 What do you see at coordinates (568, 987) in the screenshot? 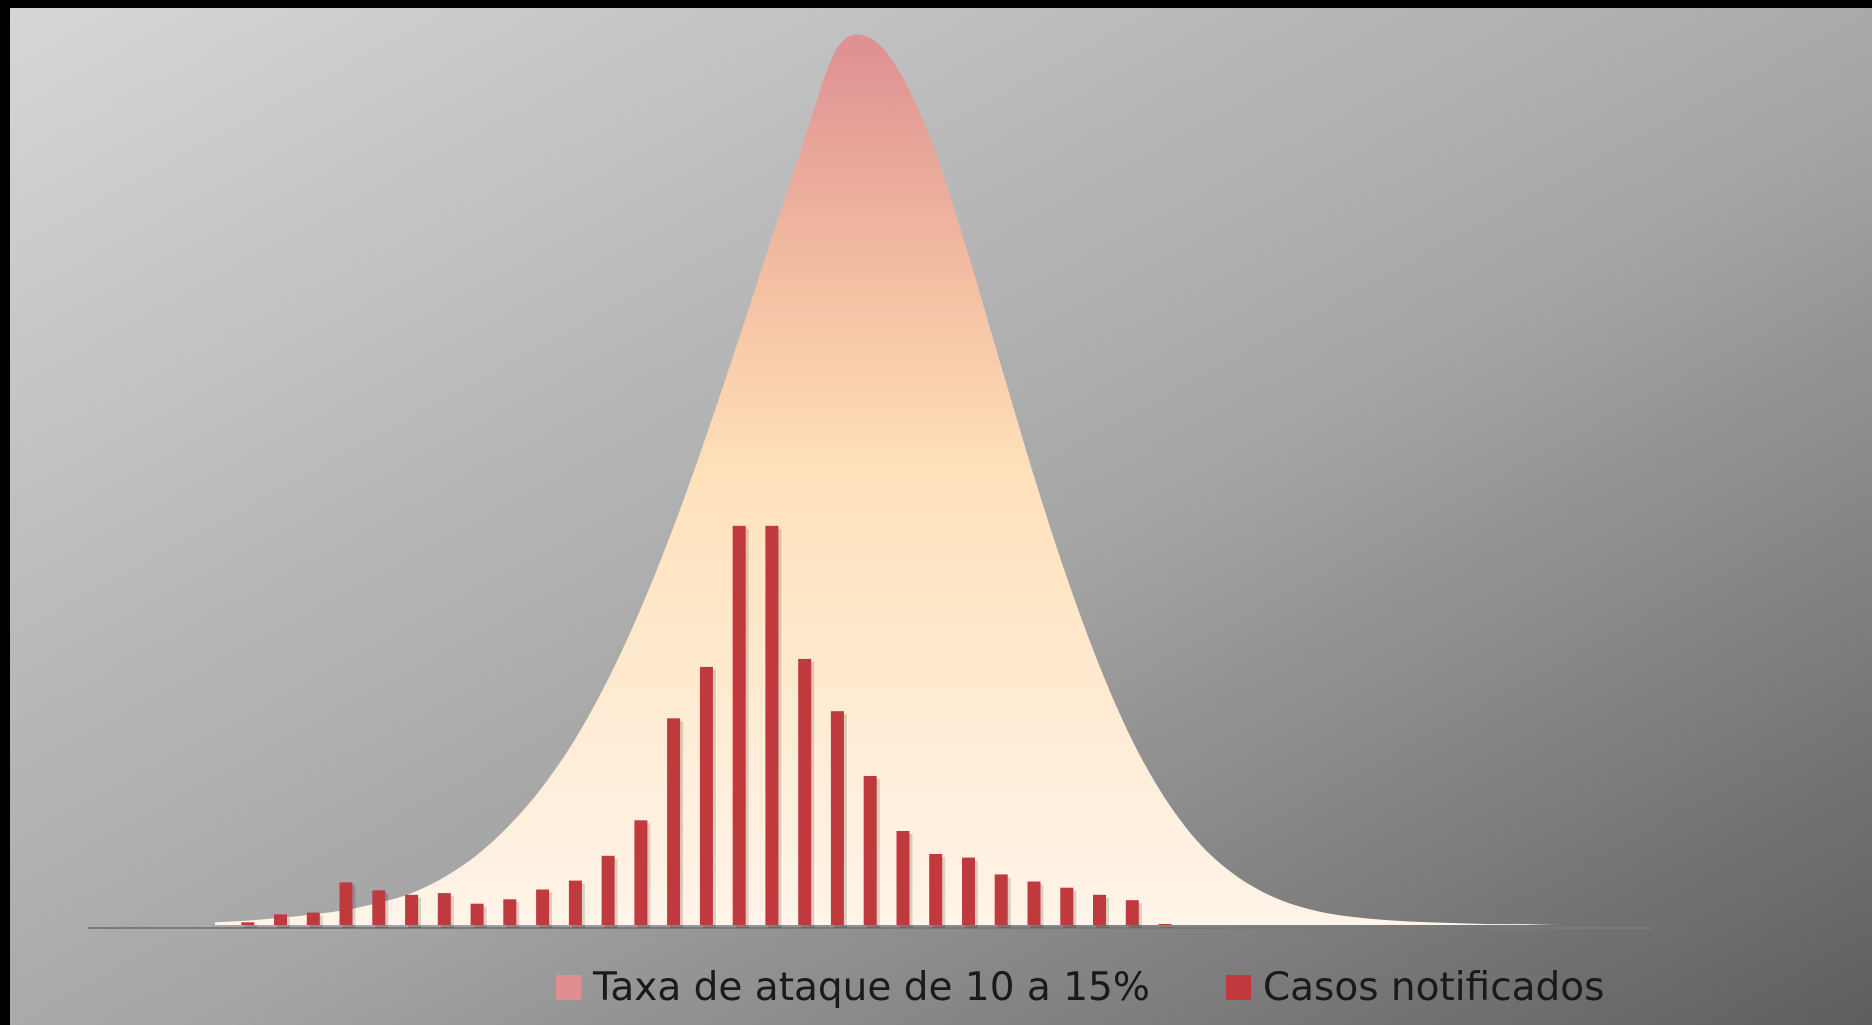
I see `legend-swatch-taxa` at bounding box center [568, 987].